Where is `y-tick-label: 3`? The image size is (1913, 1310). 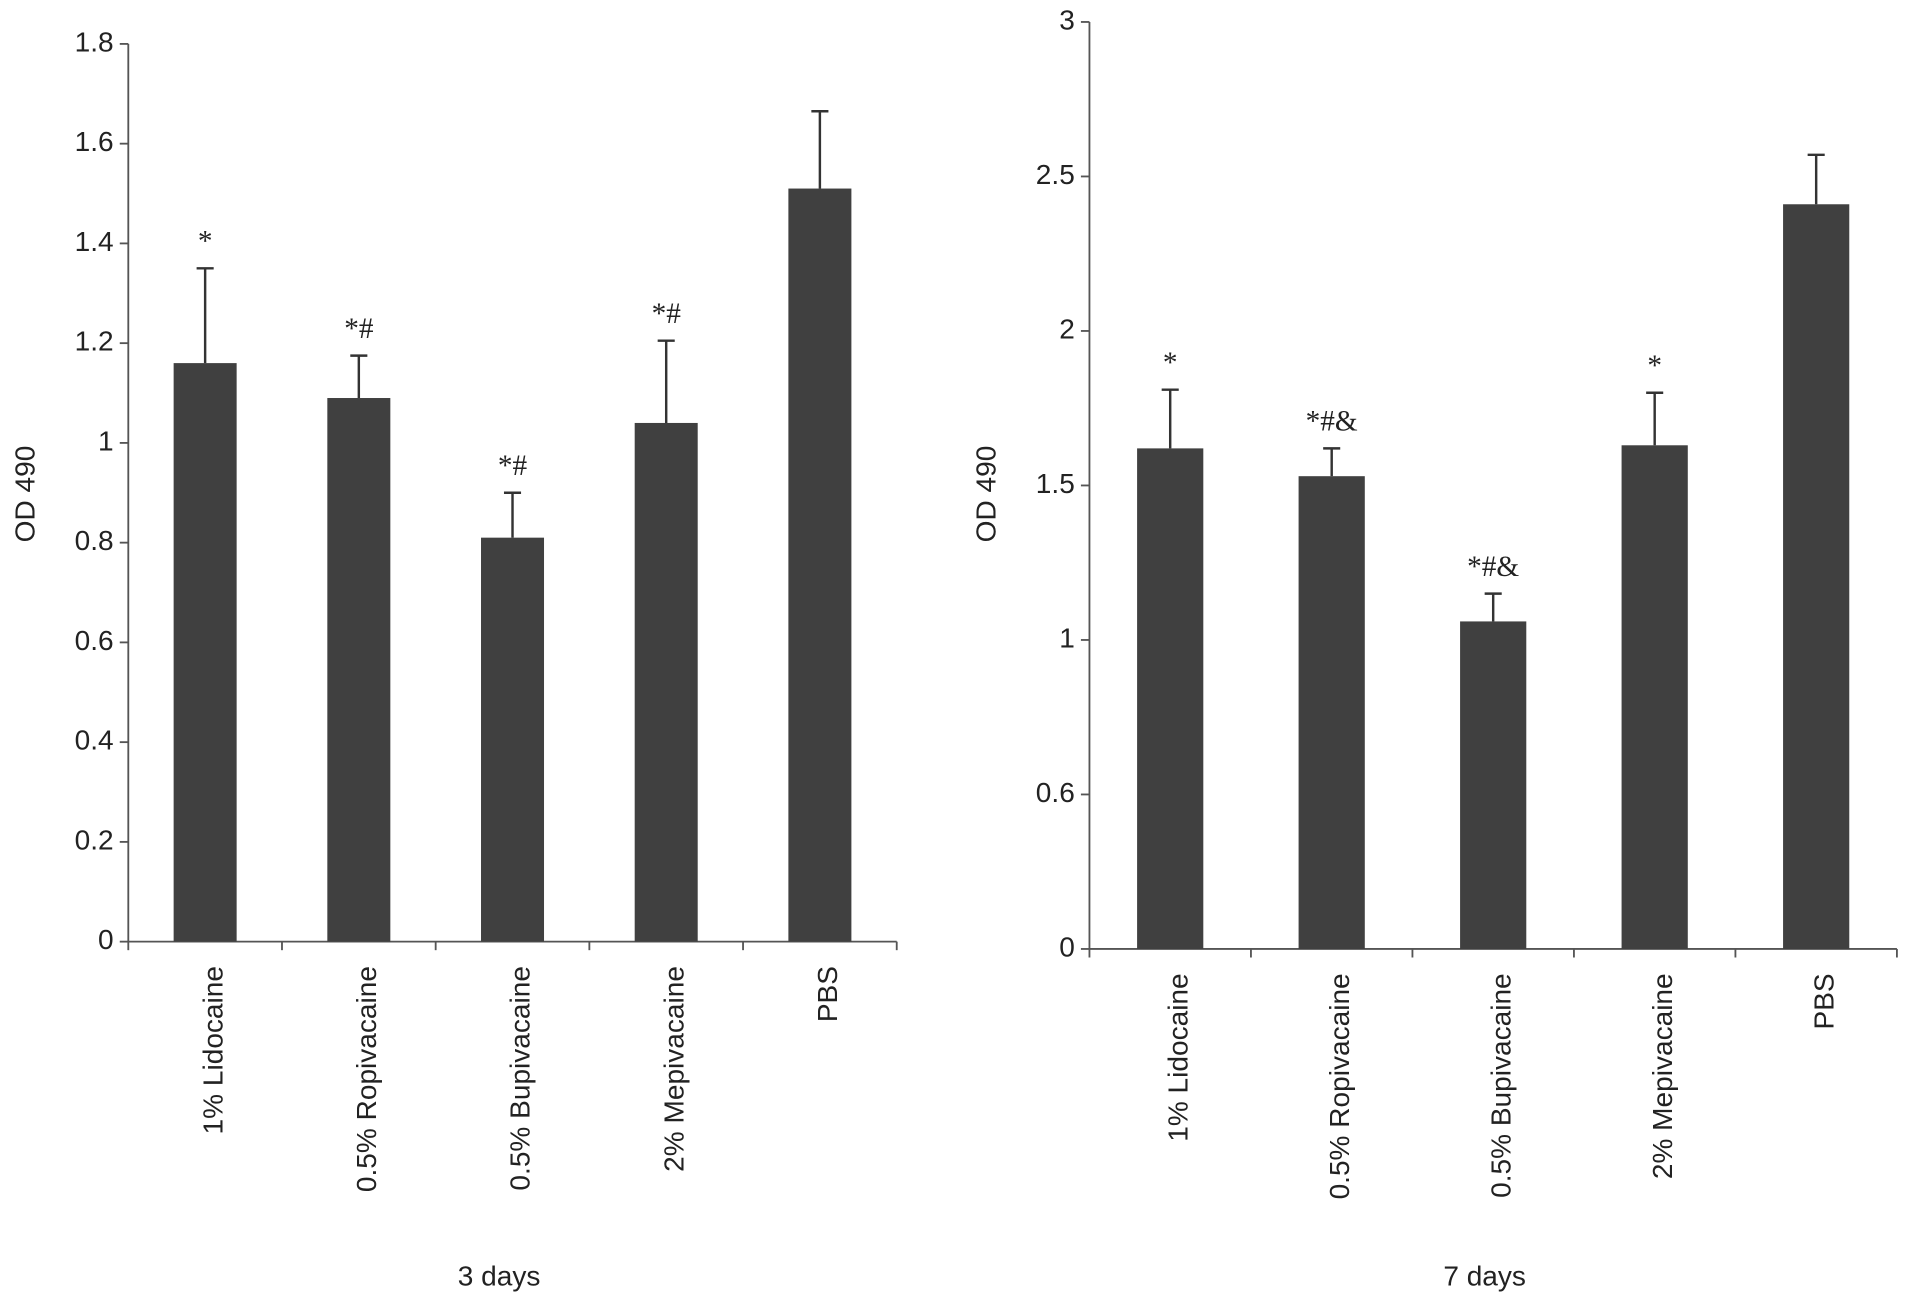
y-tick-label: 3 is located at coordinates (1067, 19).